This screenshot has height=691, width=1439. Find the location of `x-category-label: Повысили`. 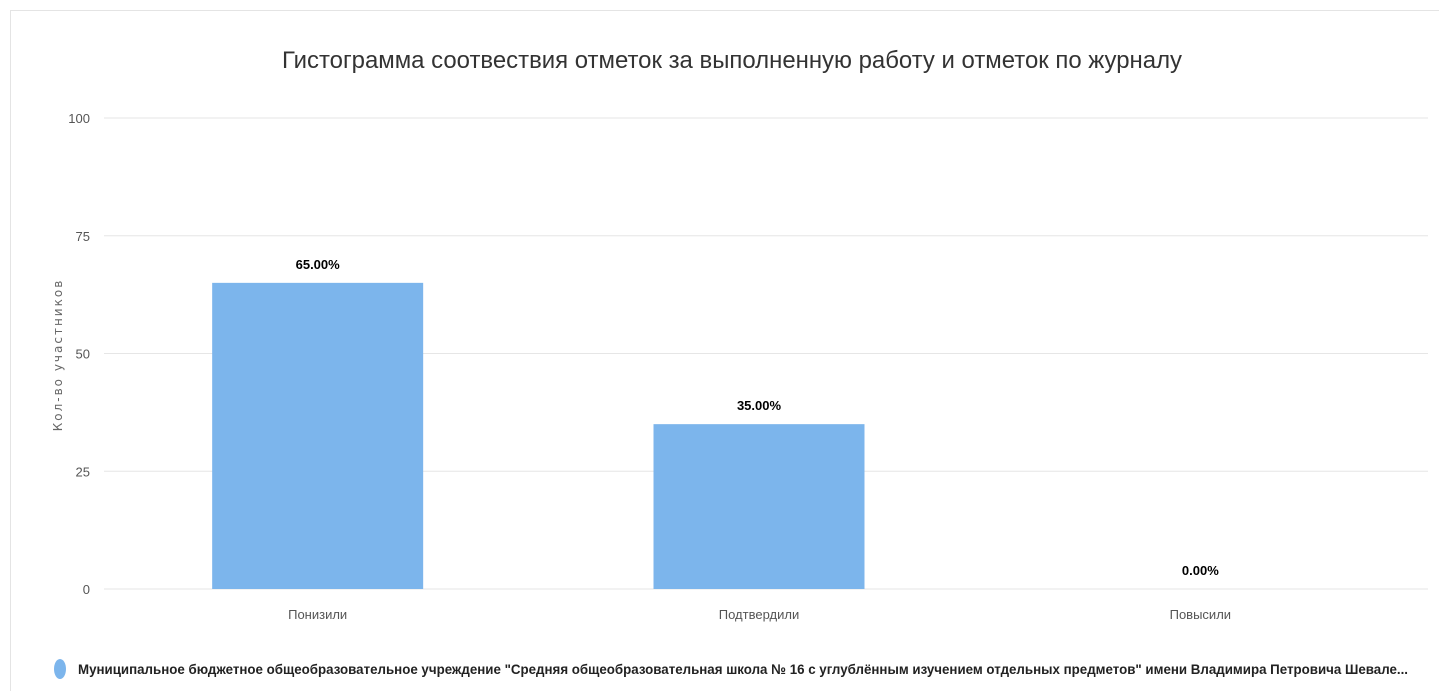

x-category-label: Повысили is located at coordinates (1200, 614).